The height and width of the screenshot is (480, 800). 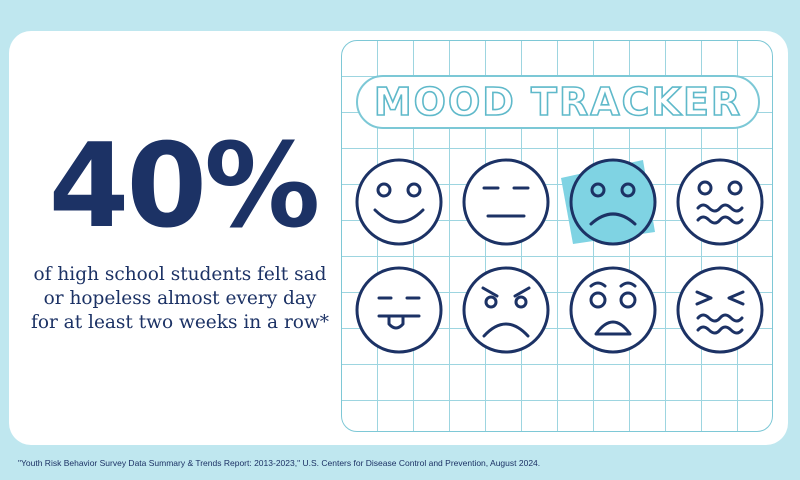 What do you see at coordinates (609, 202) in the screenshot?
I see `sad-face-icon` at bounding box center [609, 202].